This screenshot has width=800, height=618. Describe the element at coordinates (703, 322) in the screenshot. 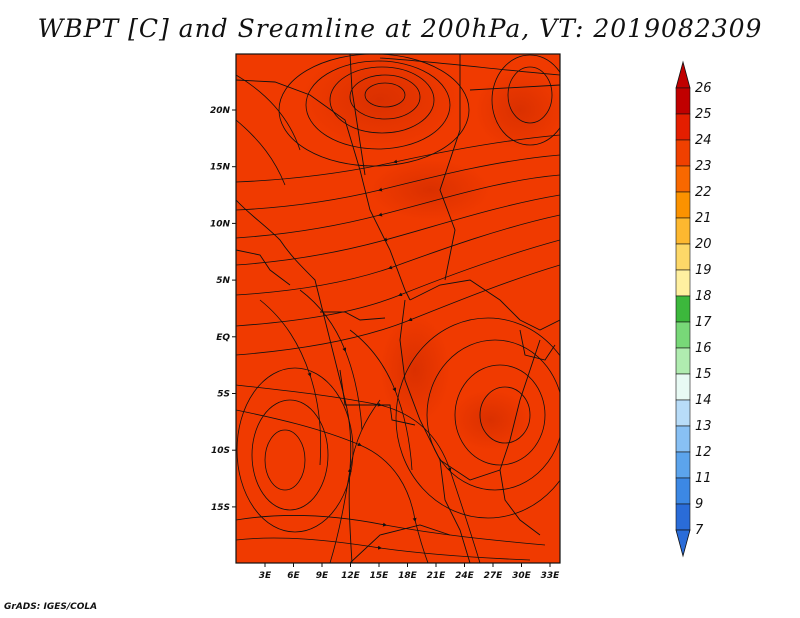

I see `colorbar-label: 17` at that location.